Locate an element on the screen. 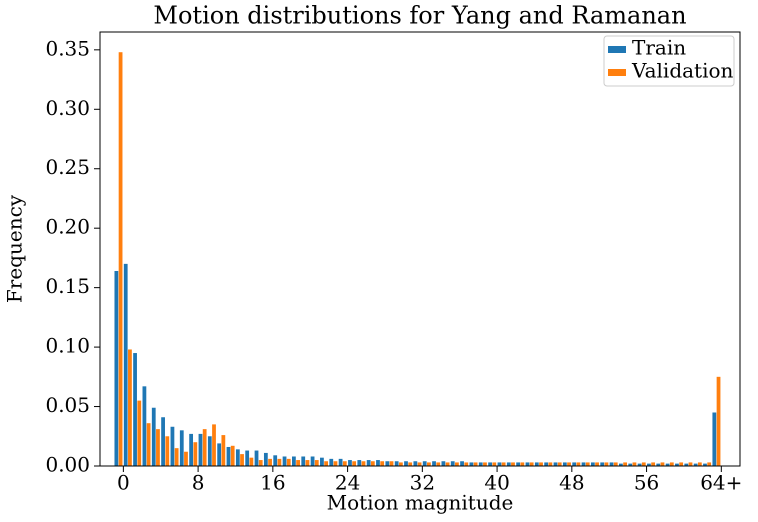  x-tick-label: 24 is located at coordinates (347, 483).